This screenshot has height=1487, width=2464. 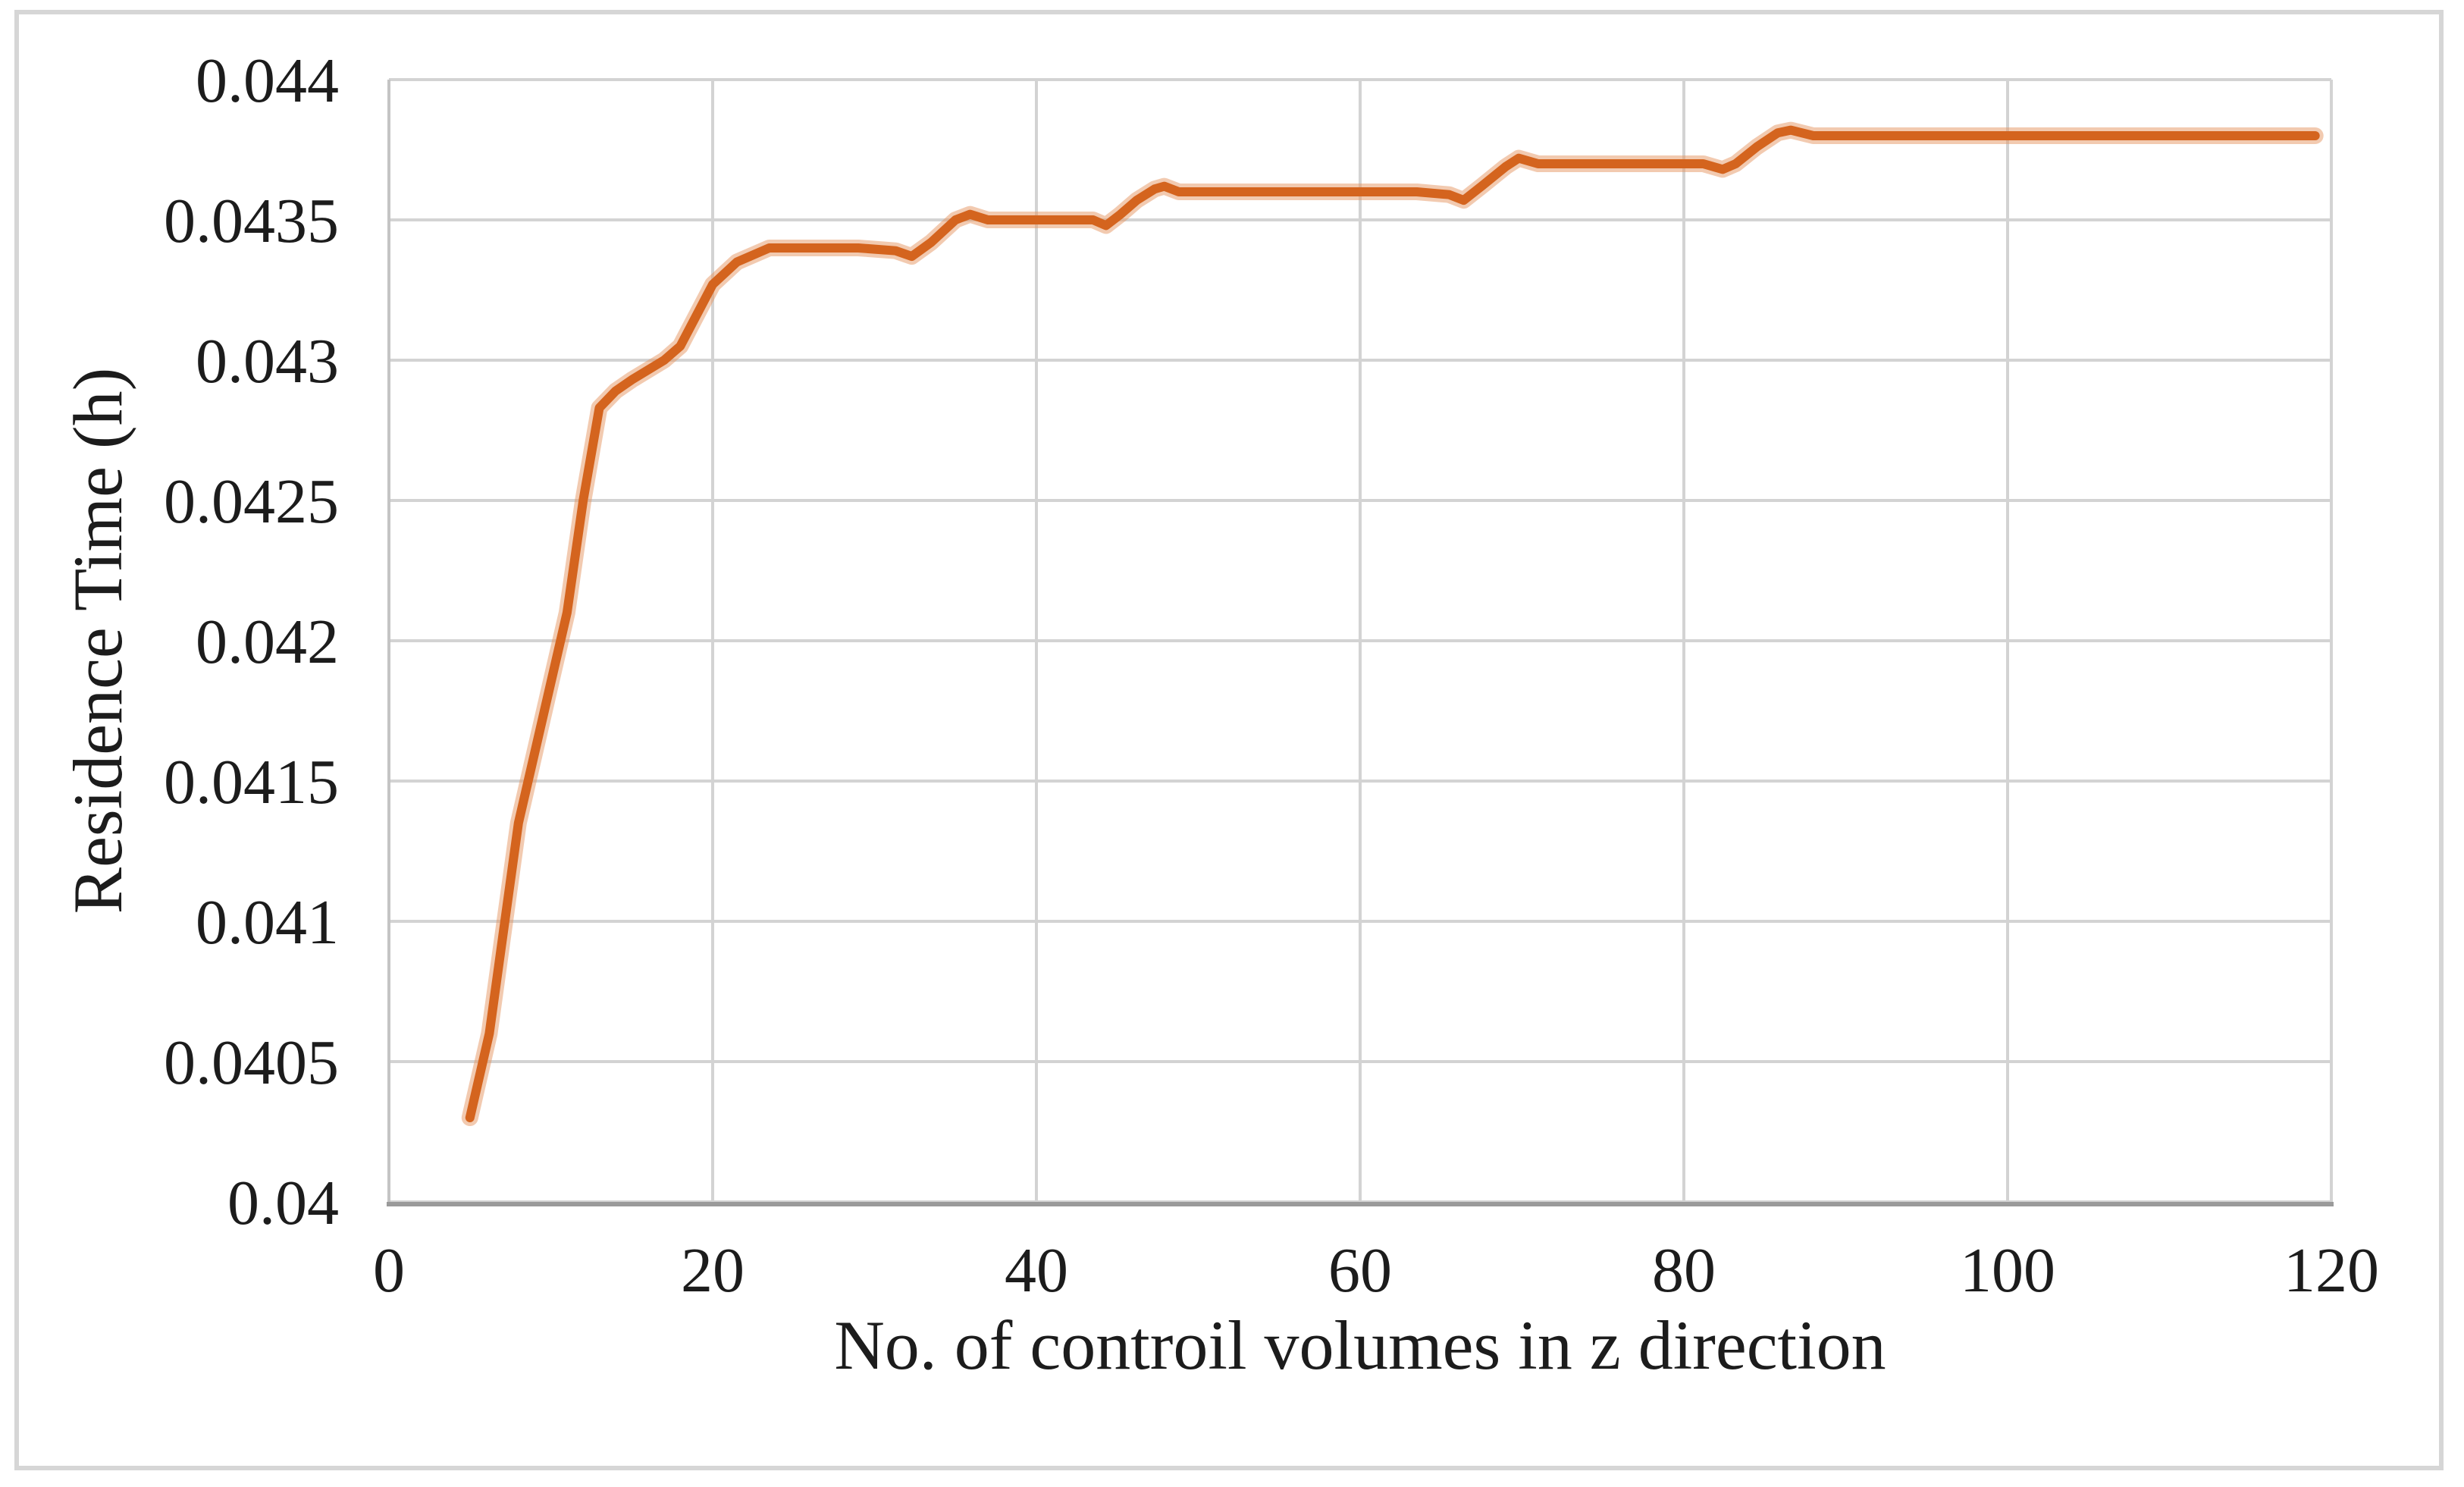 What do you see at coordinates (1036, 1270) in the screenshot?
I see `x-tick-label: 40` at bounding box center [1036, 1270].